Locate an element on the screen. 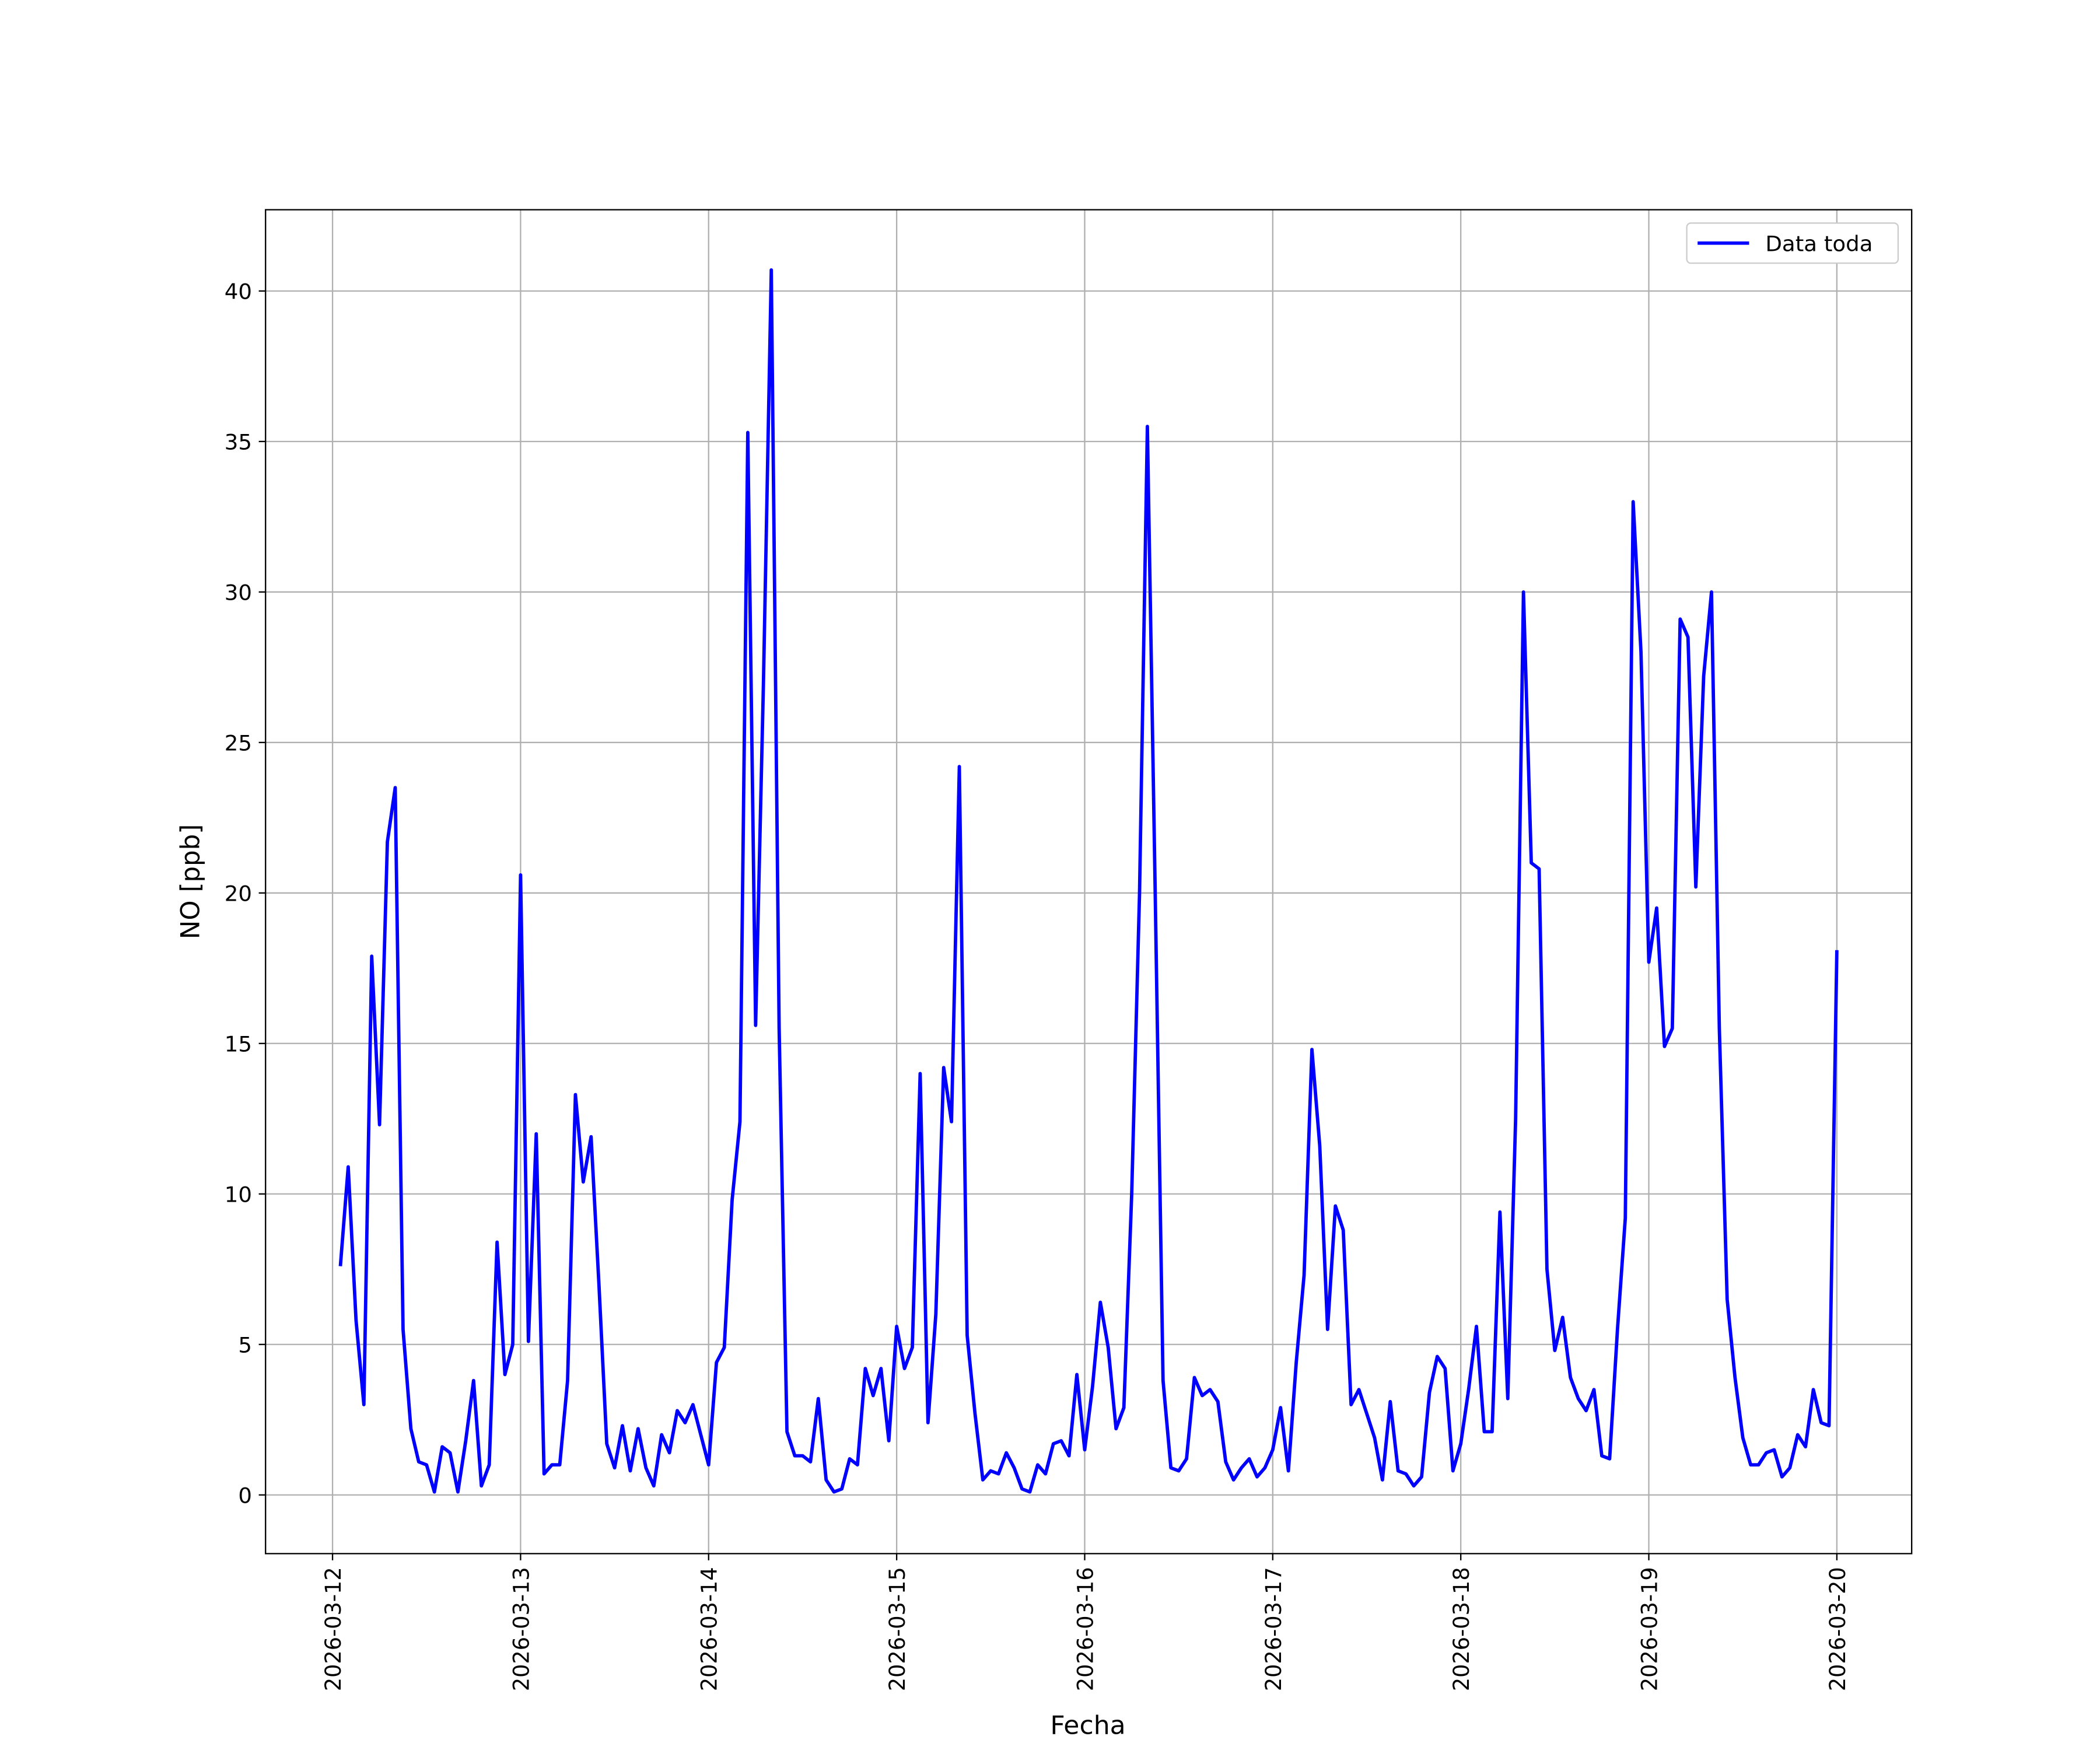 The image size is (2100, 1750). x-tick-label: 2026-03-19 is located at coordinates (1650, 1629).